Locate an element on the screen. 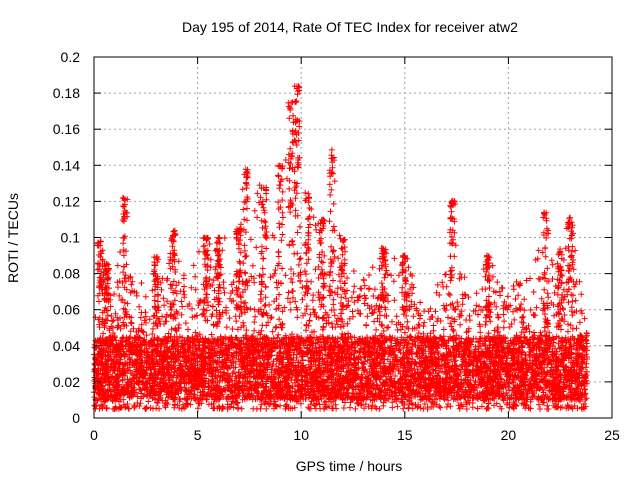 This screenshot has height=480, width=640. y-tick-label: 0.18 is located at coordinates (66, 93).